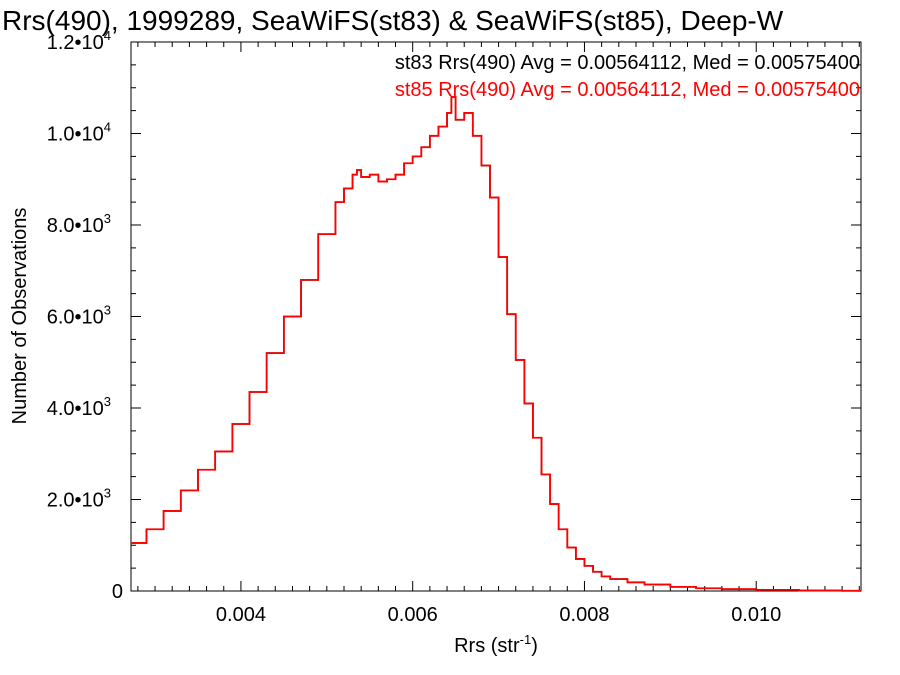  Describe the element at coordinates (584, 615) in the screenshot. I see `x-tick-label: 0.008` at that location.